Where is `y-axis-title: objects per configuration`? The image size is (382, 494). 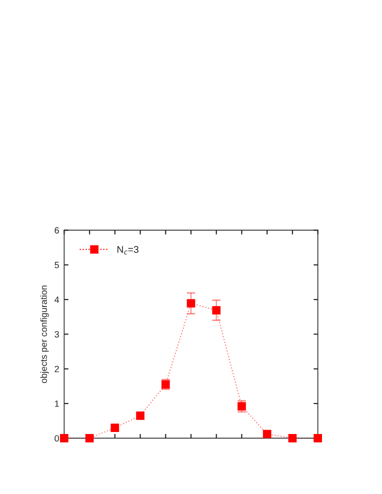
y-axis-title: objects per configuration is located at coordinates (44, 334).